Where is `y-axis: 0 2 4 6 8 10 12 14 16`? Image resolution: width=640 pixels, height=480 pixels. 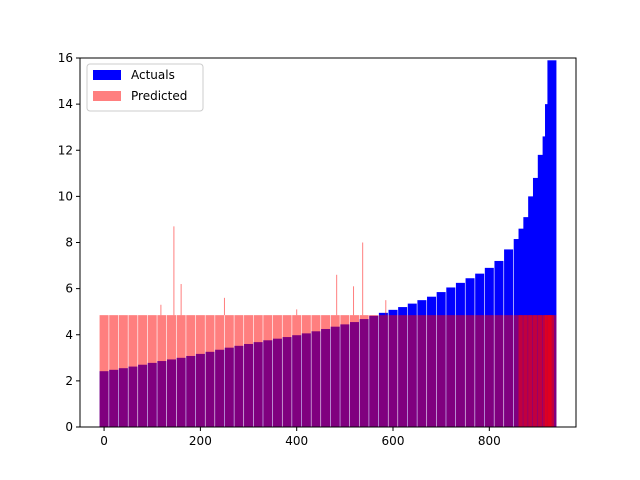 y-axis: 0 2 4 6 8 10 12 14 16 is located at coordinates (69, 242).